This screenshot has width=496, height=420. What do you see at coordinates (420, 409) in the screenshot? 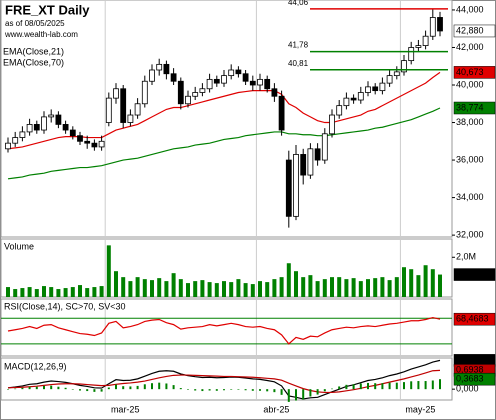
I see `x-tick-label: may-25` at bounding box center [420, 409].